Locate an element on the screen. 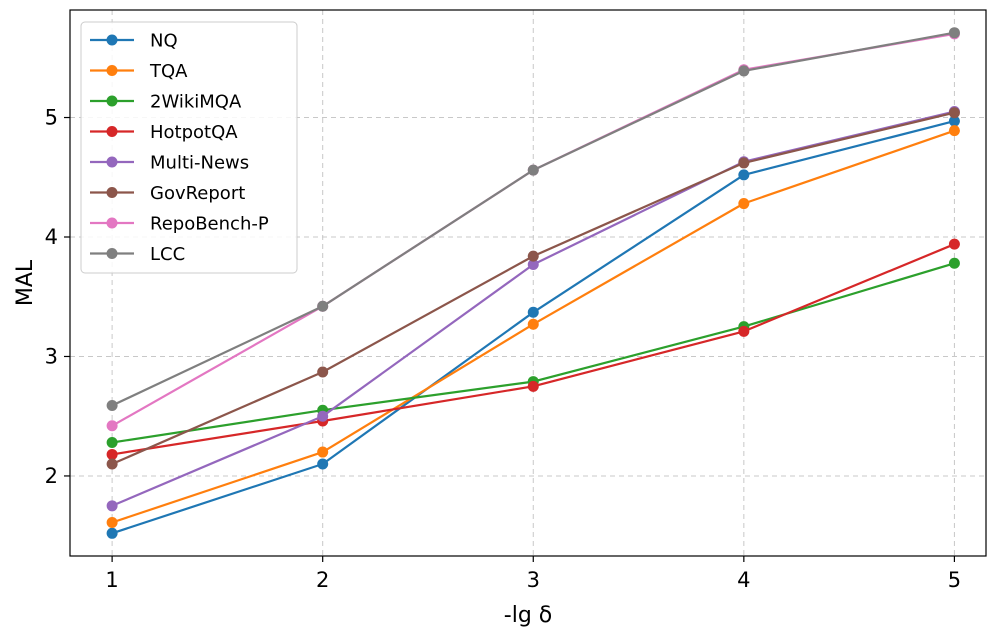 The image size is (996, 636). x-tick-label: 3 is located at coordinates (533, 580).